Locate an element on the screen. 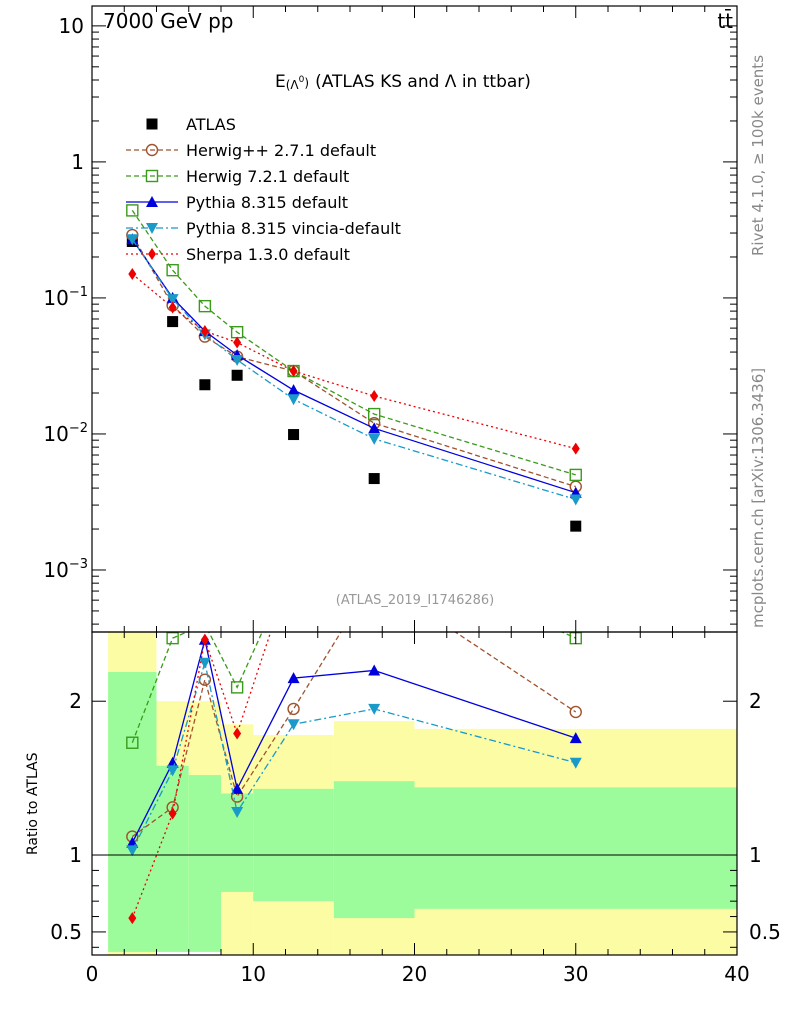 The height and width of the screenshot is (1024, 786). title-particle: (Λ is located at coordinates (293, 85).